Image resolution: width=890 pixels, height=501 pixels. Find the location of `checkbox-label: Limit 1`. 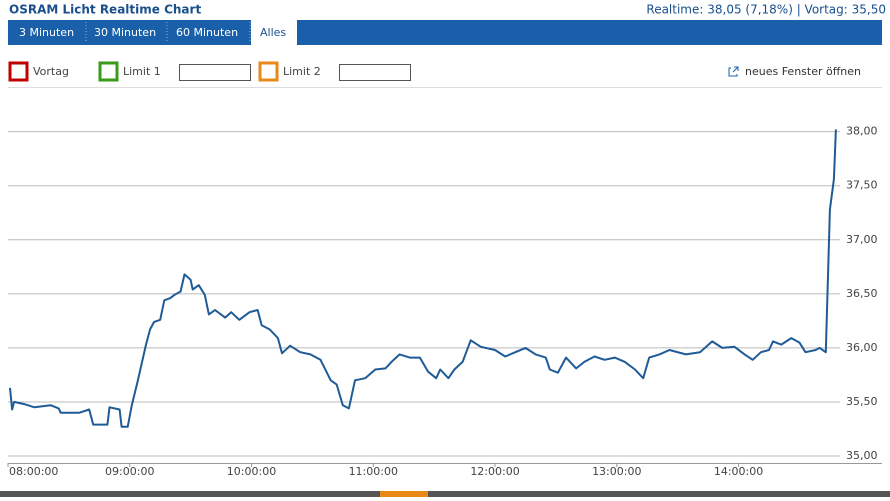

checkbox-label: Limit 1 is located at coordinates (142, 71).